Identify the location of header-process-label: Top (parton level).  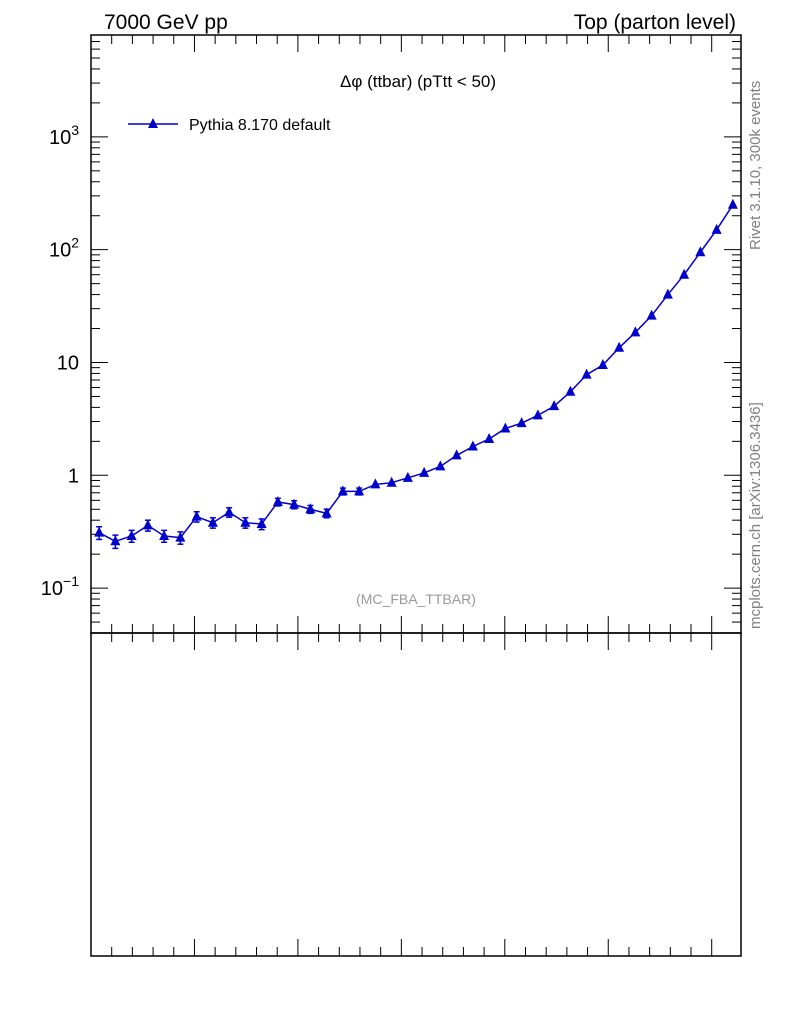
(655, 22).